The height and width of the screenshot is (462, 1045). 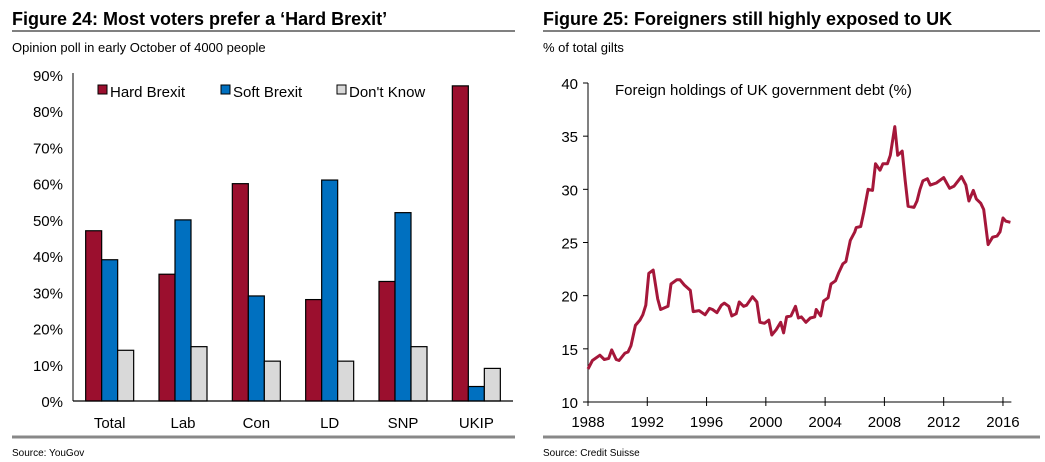 What do you see at coordinates (52, 402) in the screenshot?
I see `y-tick-label: 0%` at bounding box center [52, 402].